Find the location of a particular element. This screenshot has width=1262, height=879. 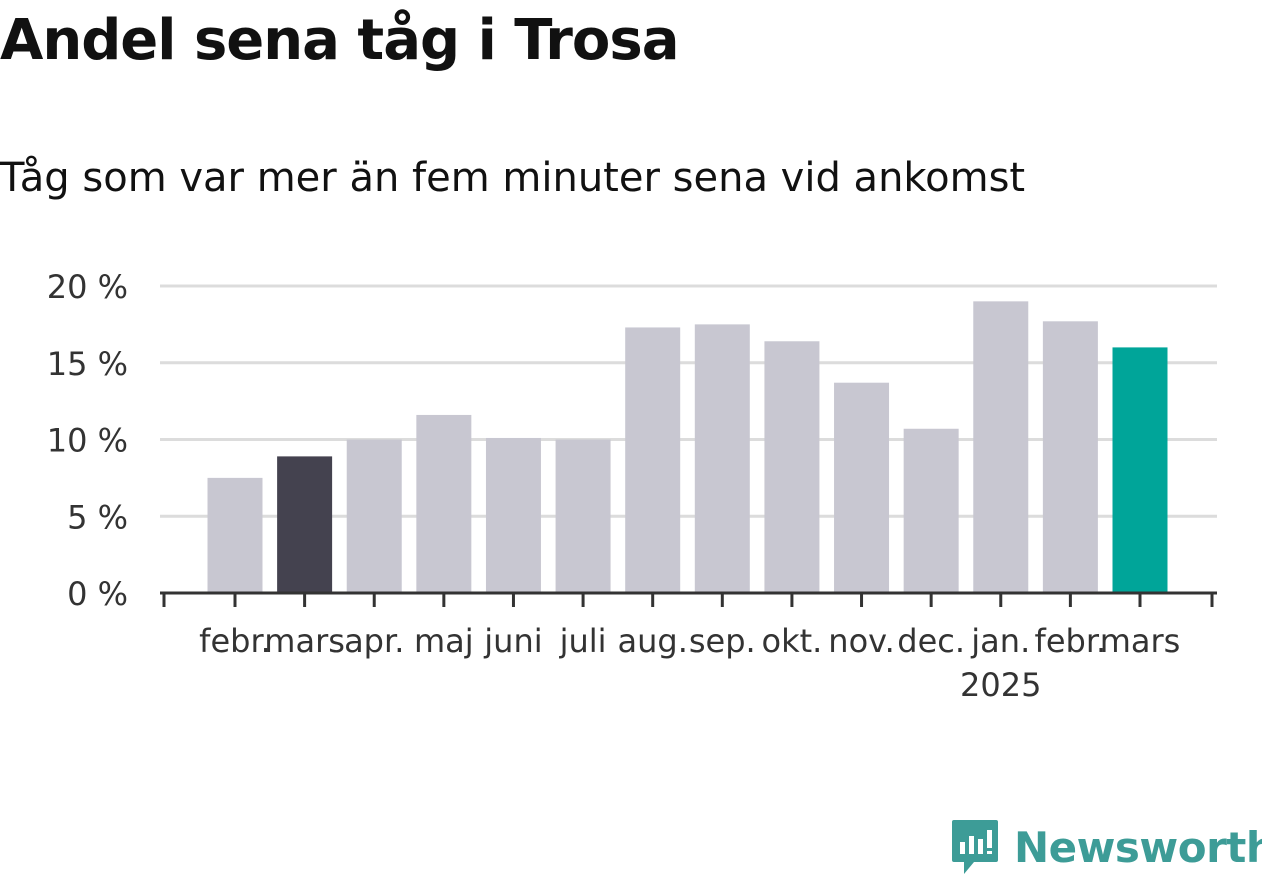

x-tick-label: juli is located at coordinates (583, 641).